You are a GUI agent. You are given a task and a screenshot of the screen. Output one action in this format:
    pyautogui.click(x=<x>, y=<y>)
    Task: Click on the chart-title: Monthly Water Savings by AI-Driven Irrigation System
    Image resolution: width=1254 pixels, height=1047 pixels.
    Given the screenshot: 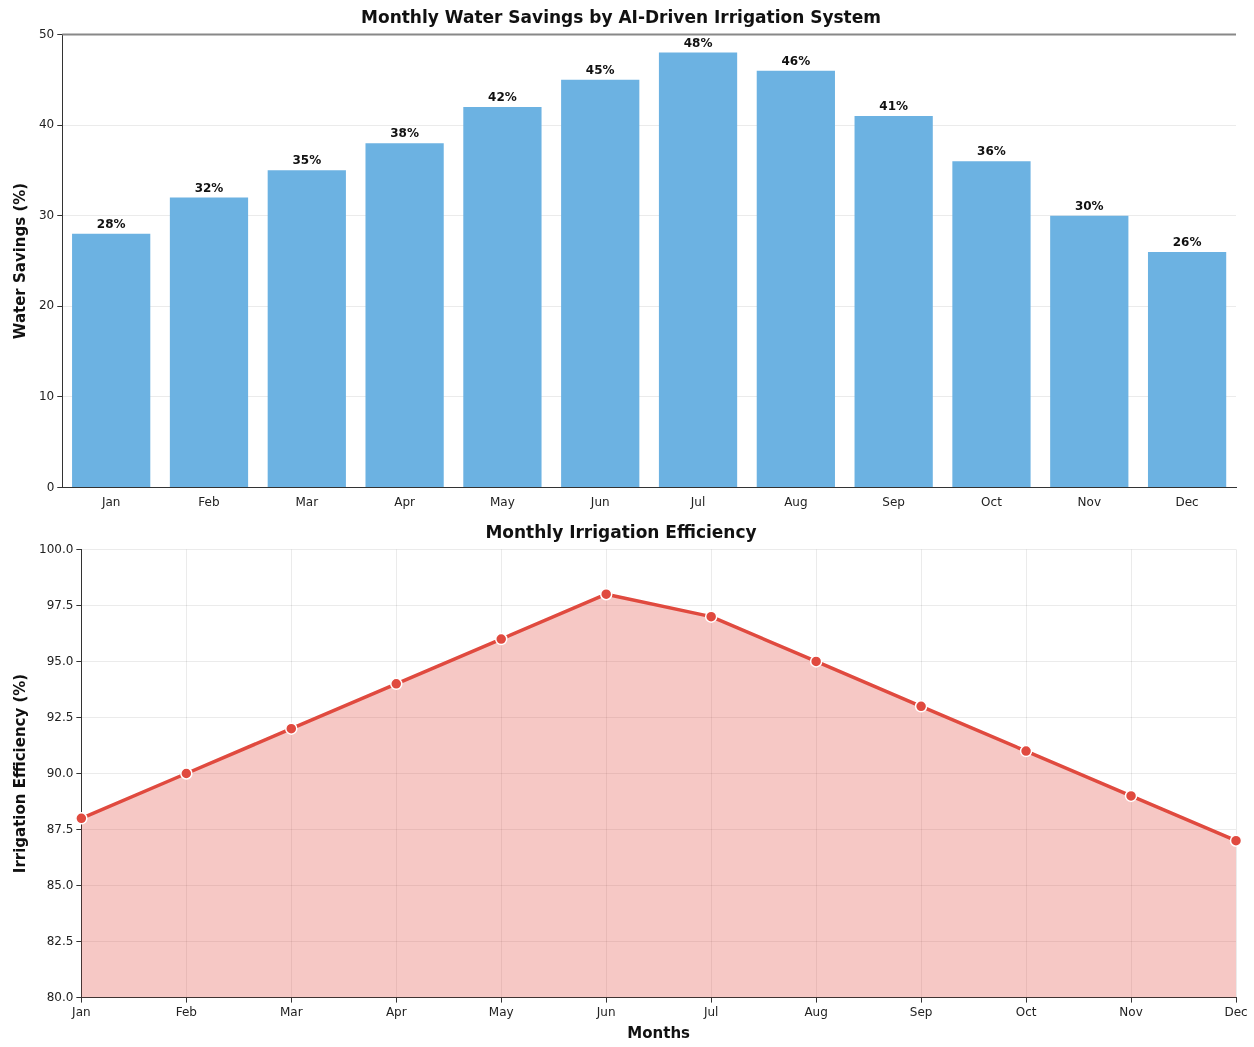 What is the action you would take?
    pyautogui.click(x=621, y=16)
    